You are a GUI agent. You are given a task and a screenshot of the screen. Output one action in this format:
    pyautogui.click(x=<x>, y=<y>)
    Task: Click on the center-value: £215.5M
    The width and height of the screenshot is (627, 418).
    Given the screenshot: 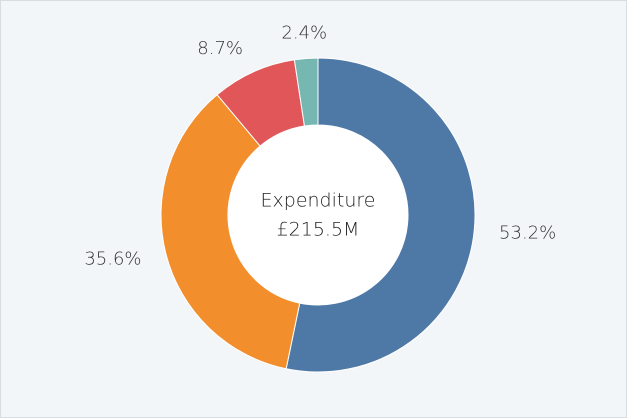 What is the action you would take?
    pyautogui.click(x=318, y=230)
    